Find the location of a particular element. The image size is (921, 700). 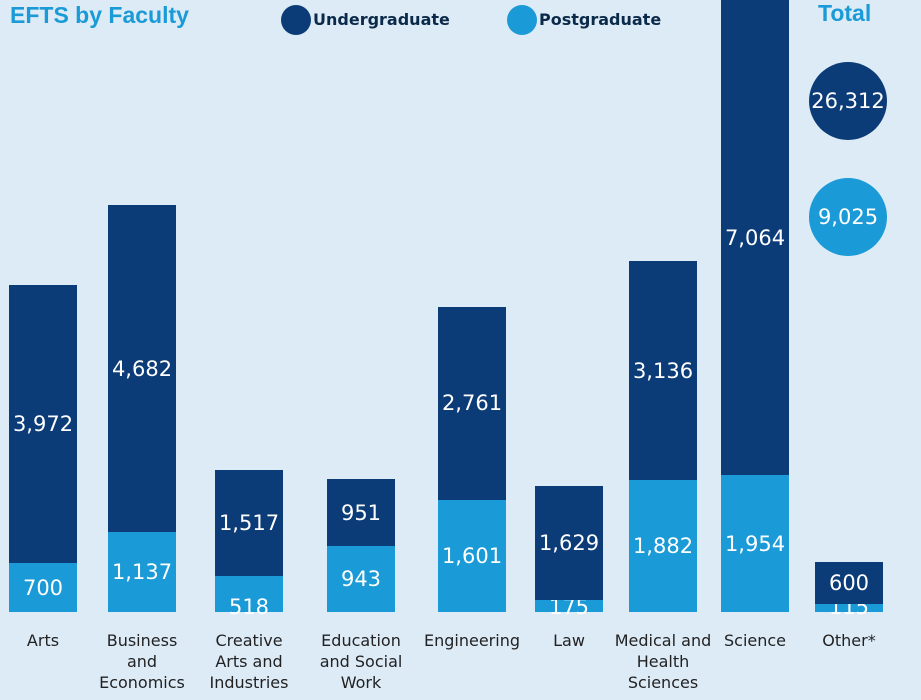

value-label: 1,517 is located at coordinates (249, 522).